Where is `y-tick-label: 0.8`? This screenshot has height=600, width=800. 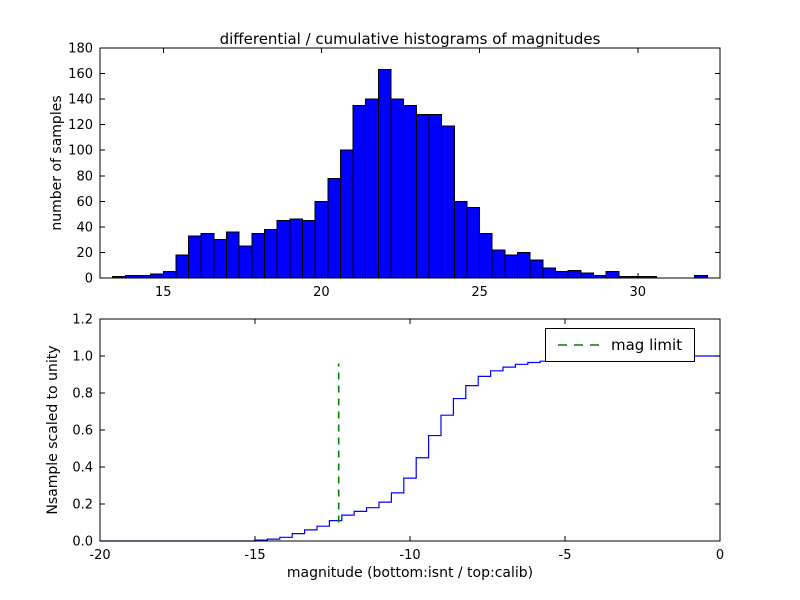
y-tick-label: 0.8 is located at coordinates (82, 394).